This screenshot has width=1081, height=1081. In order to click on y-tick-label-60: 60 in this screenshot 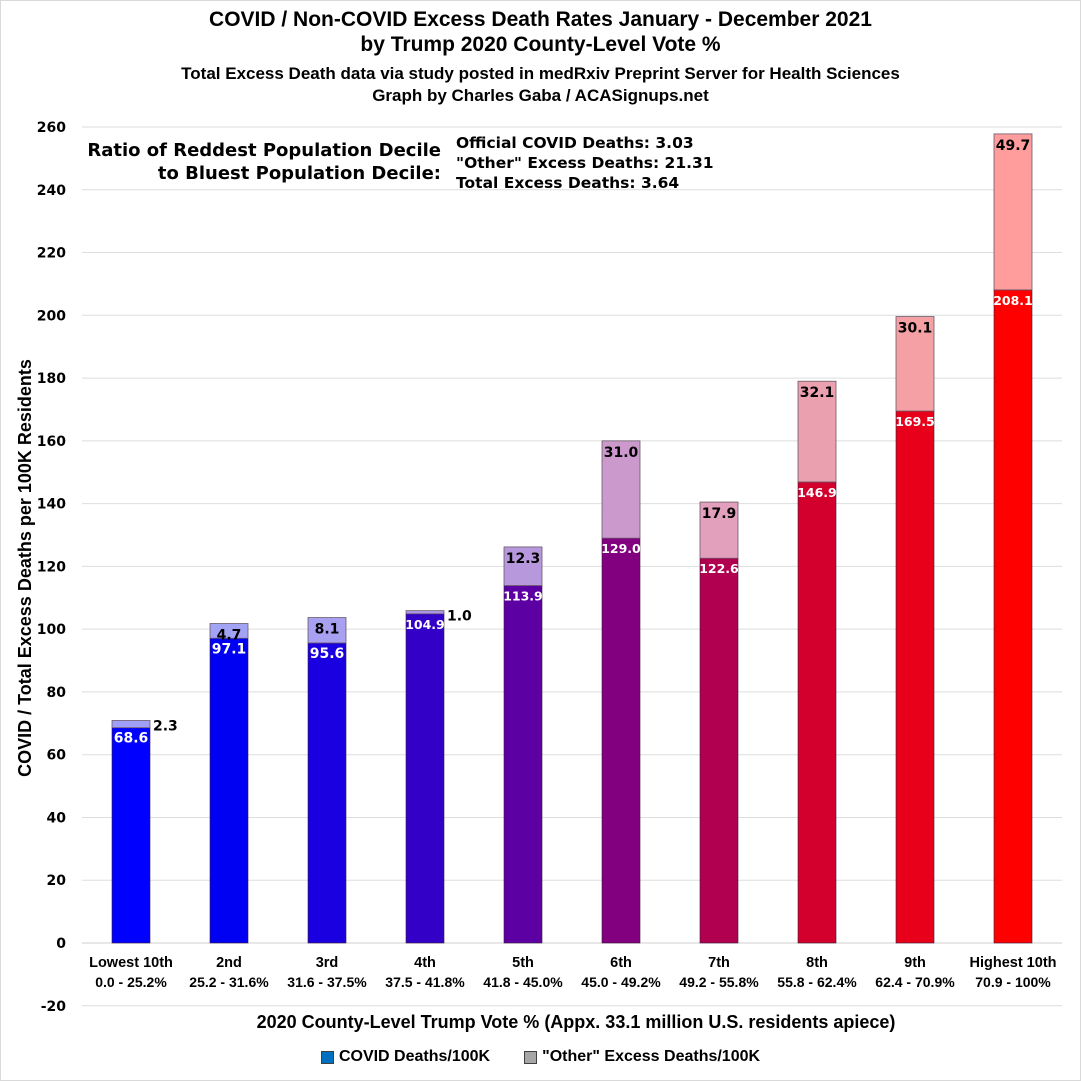, I will do `click(57, 756)`.